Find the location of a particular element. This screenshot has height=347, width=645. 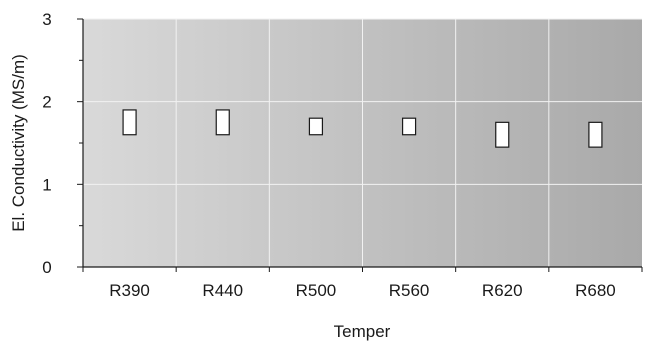

y-tick-label: 3 is located at coordinates (46, 19).